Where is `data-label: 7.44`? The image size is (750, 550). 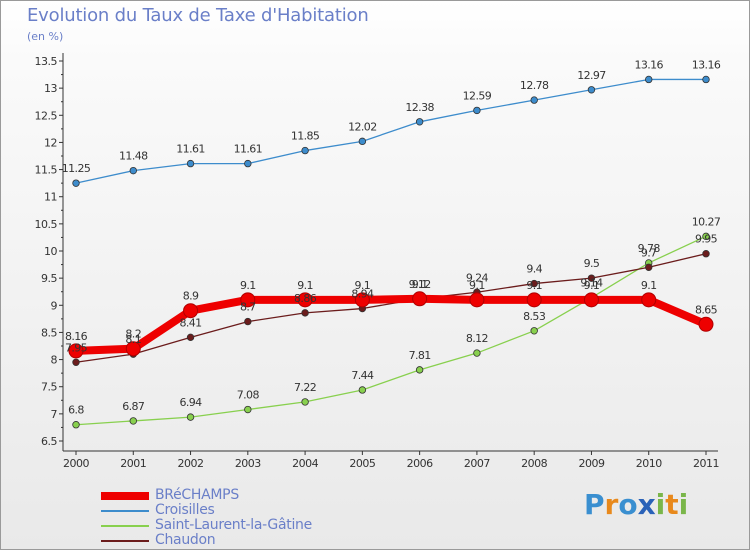
data-label: 7.44 is located at coordinates (362, 375).